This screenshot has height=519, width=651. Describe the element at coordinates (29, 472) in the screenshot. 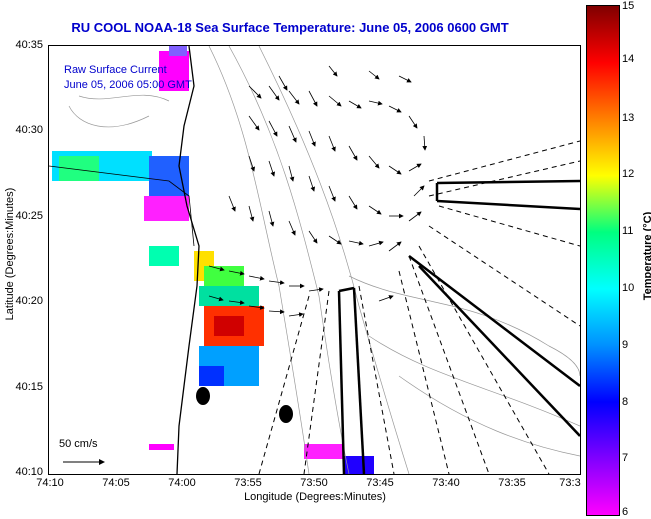

I see `y-tick: 40:10` at that location.